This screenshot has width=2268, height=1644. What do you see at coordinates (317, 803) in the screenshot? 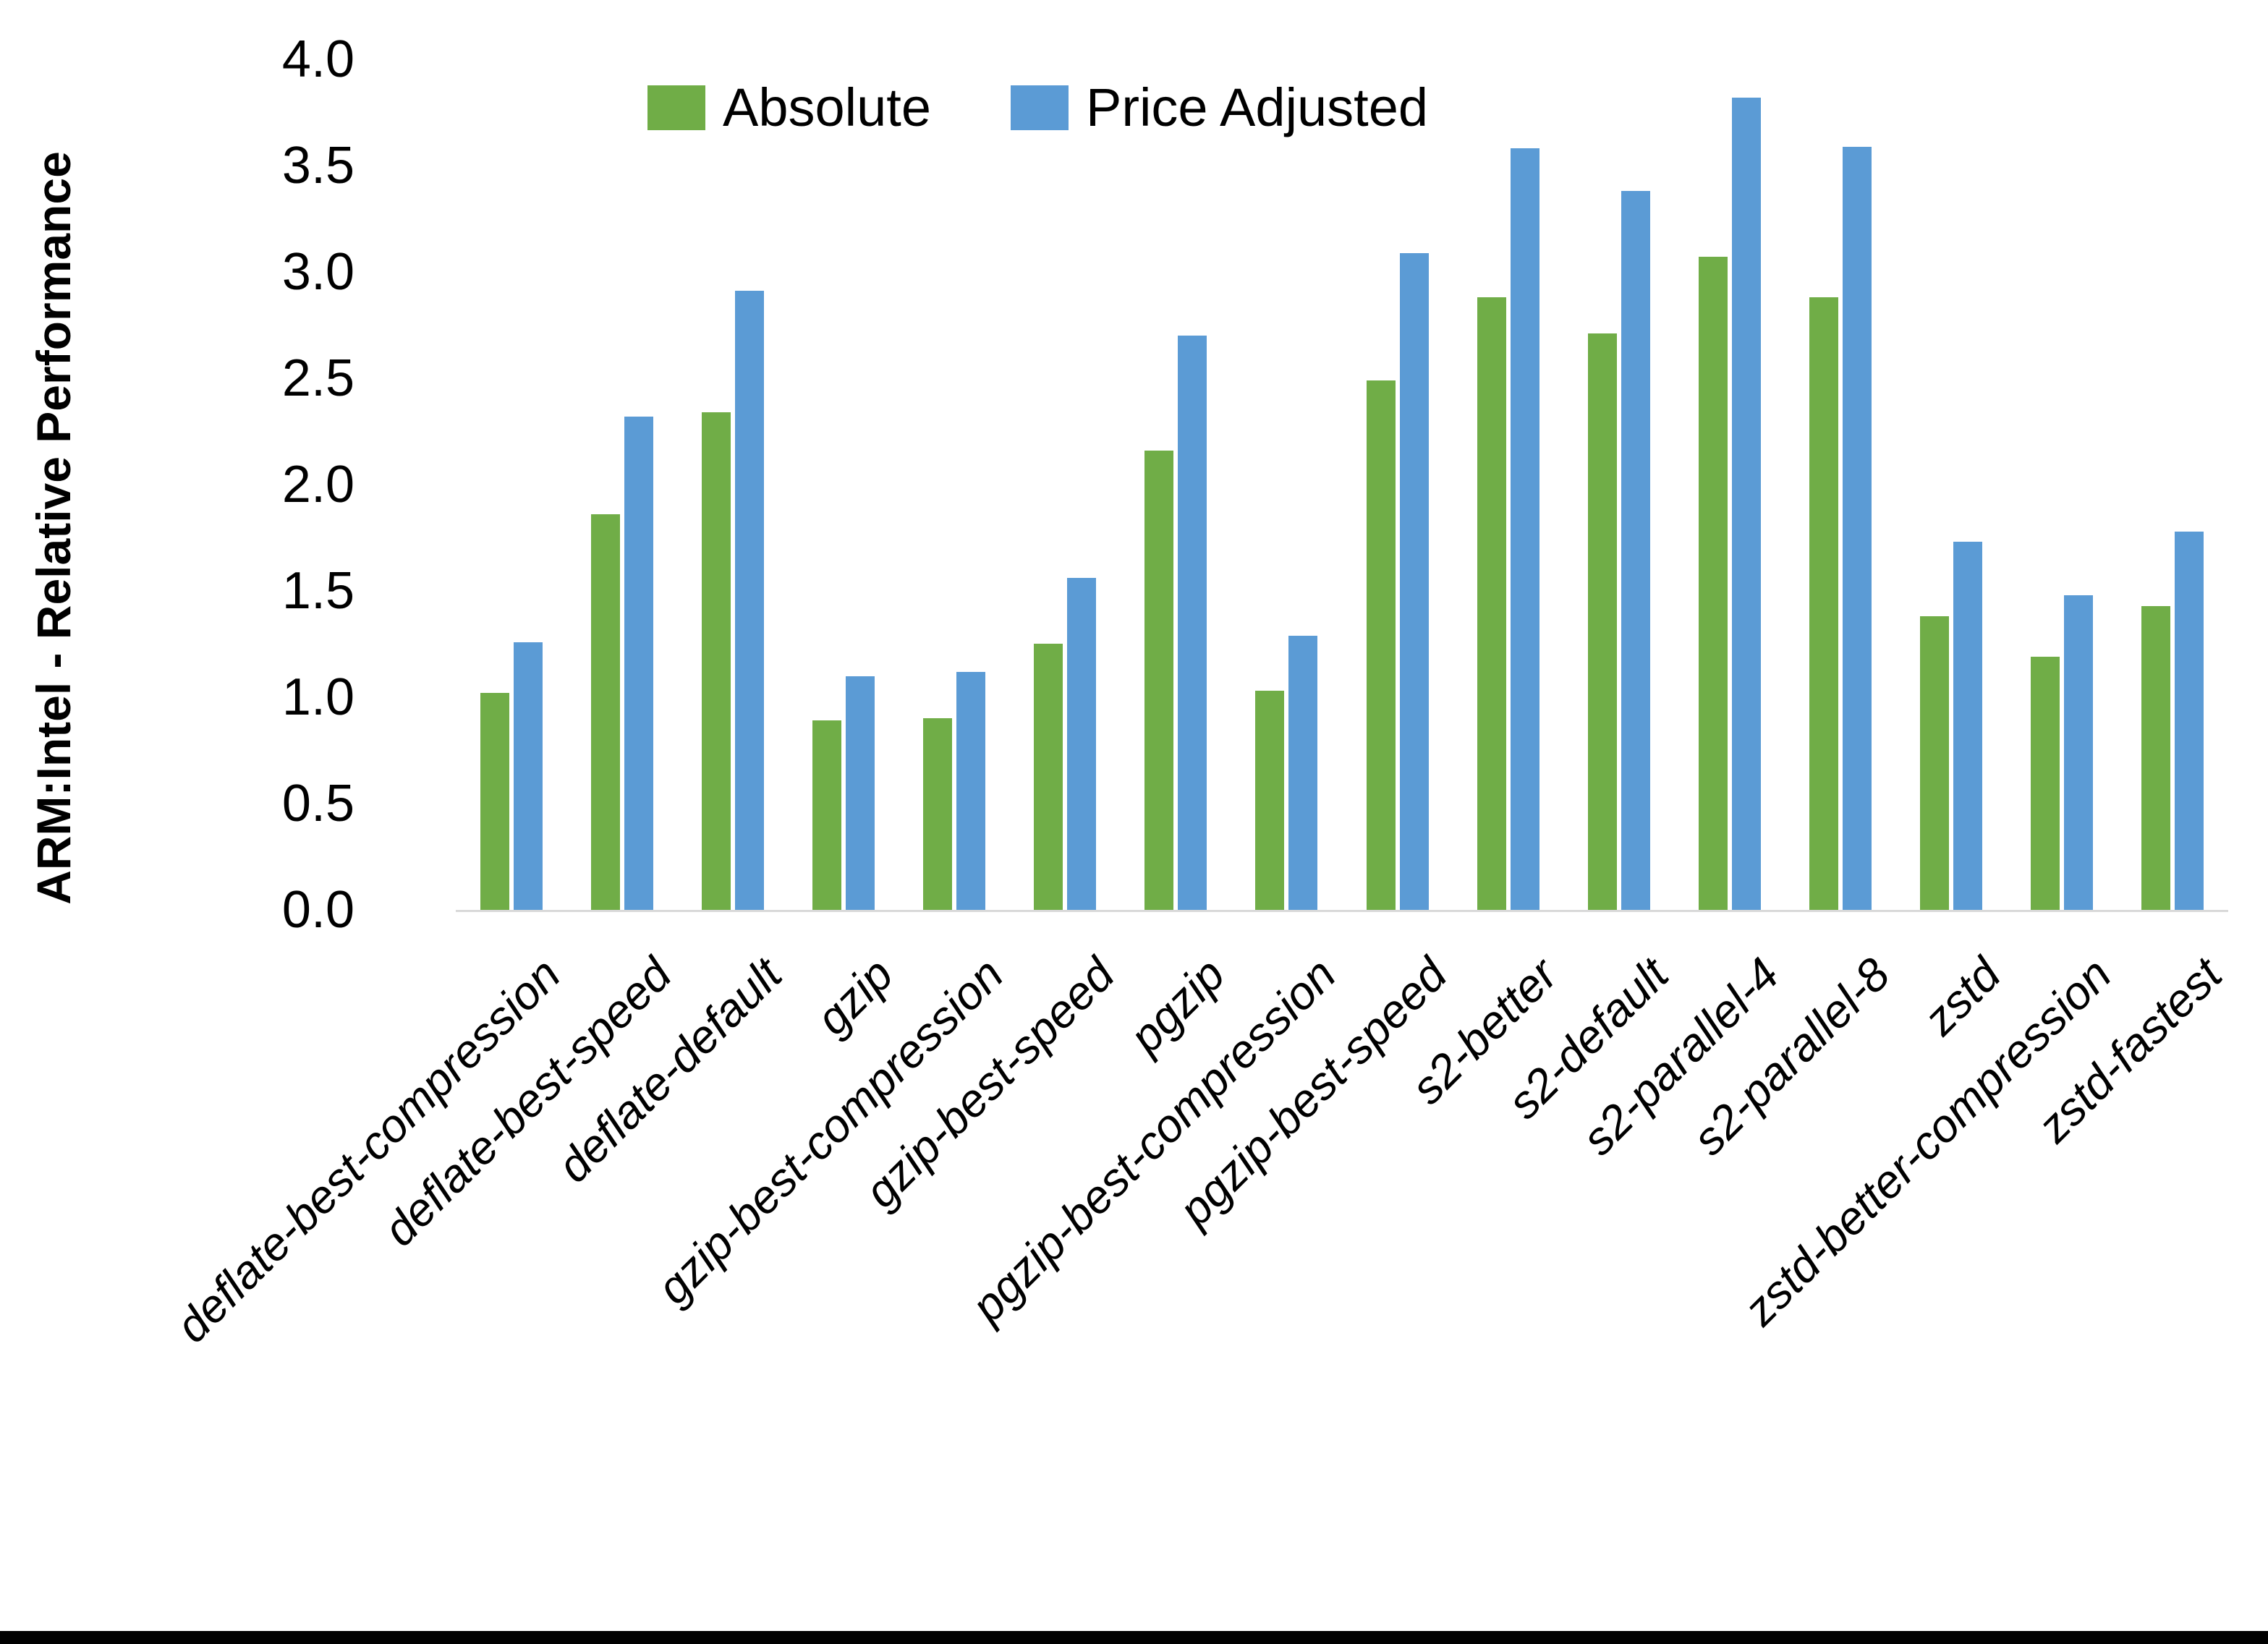
I see `y-tick-label: 0.5` at bounding box center [317, 803].